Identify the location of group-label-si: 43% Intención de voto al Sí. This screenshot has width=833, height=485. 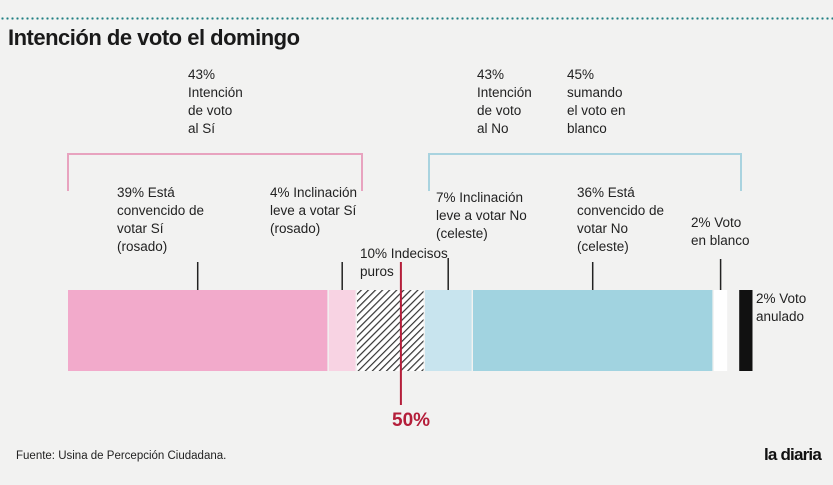
(215, 101).